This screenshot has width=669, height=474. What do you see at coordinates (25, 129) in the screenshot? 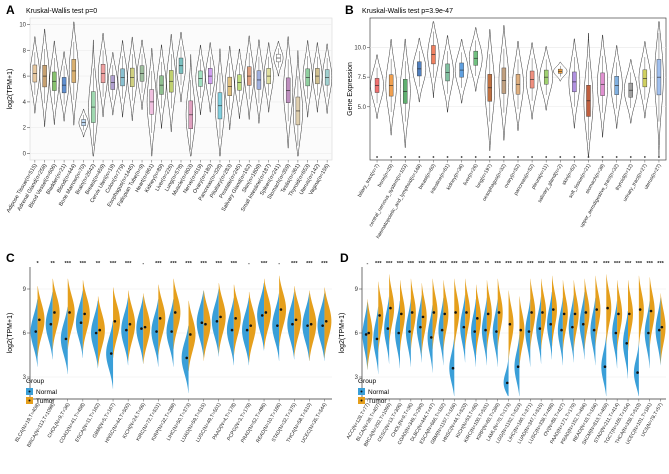
I see `y-tick-label: 2` at bounding box center [25, 129].